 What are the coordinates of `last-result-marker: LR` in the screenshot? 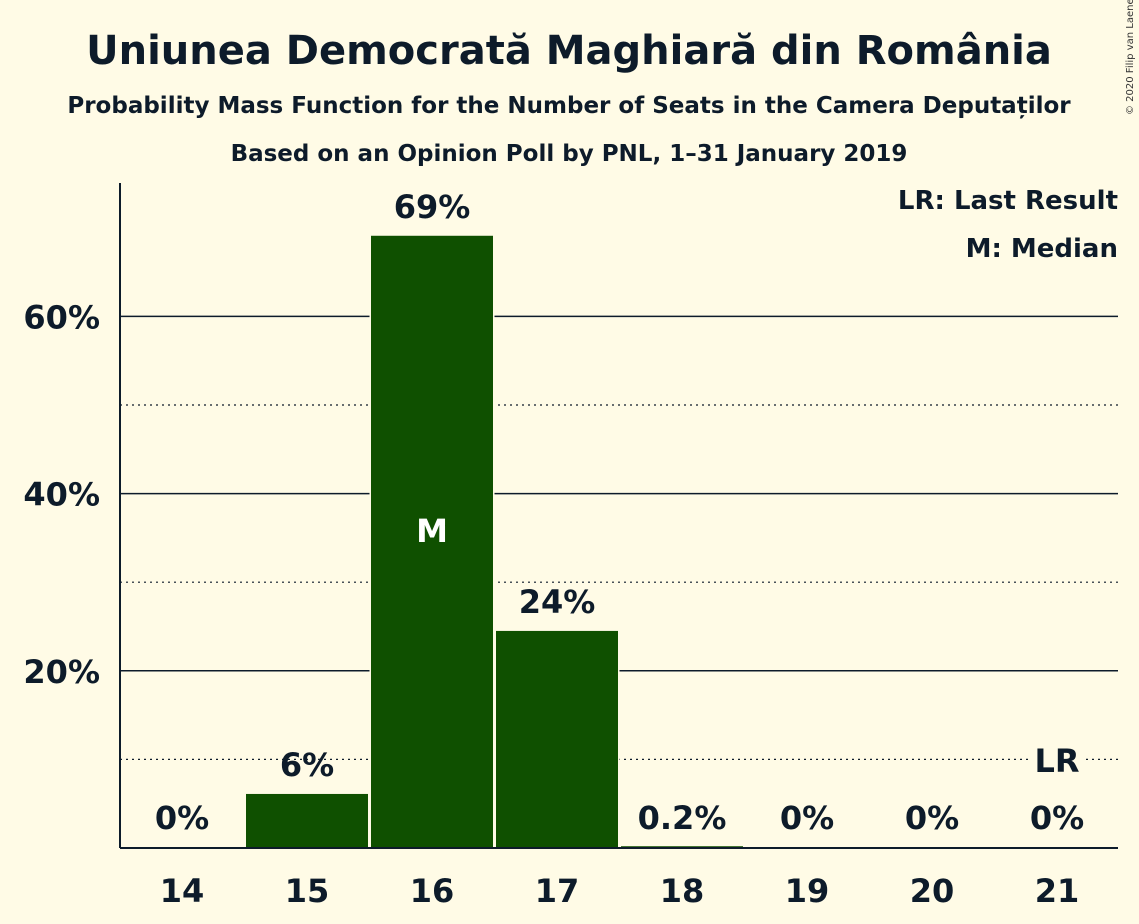 It's located at (1056, 761).